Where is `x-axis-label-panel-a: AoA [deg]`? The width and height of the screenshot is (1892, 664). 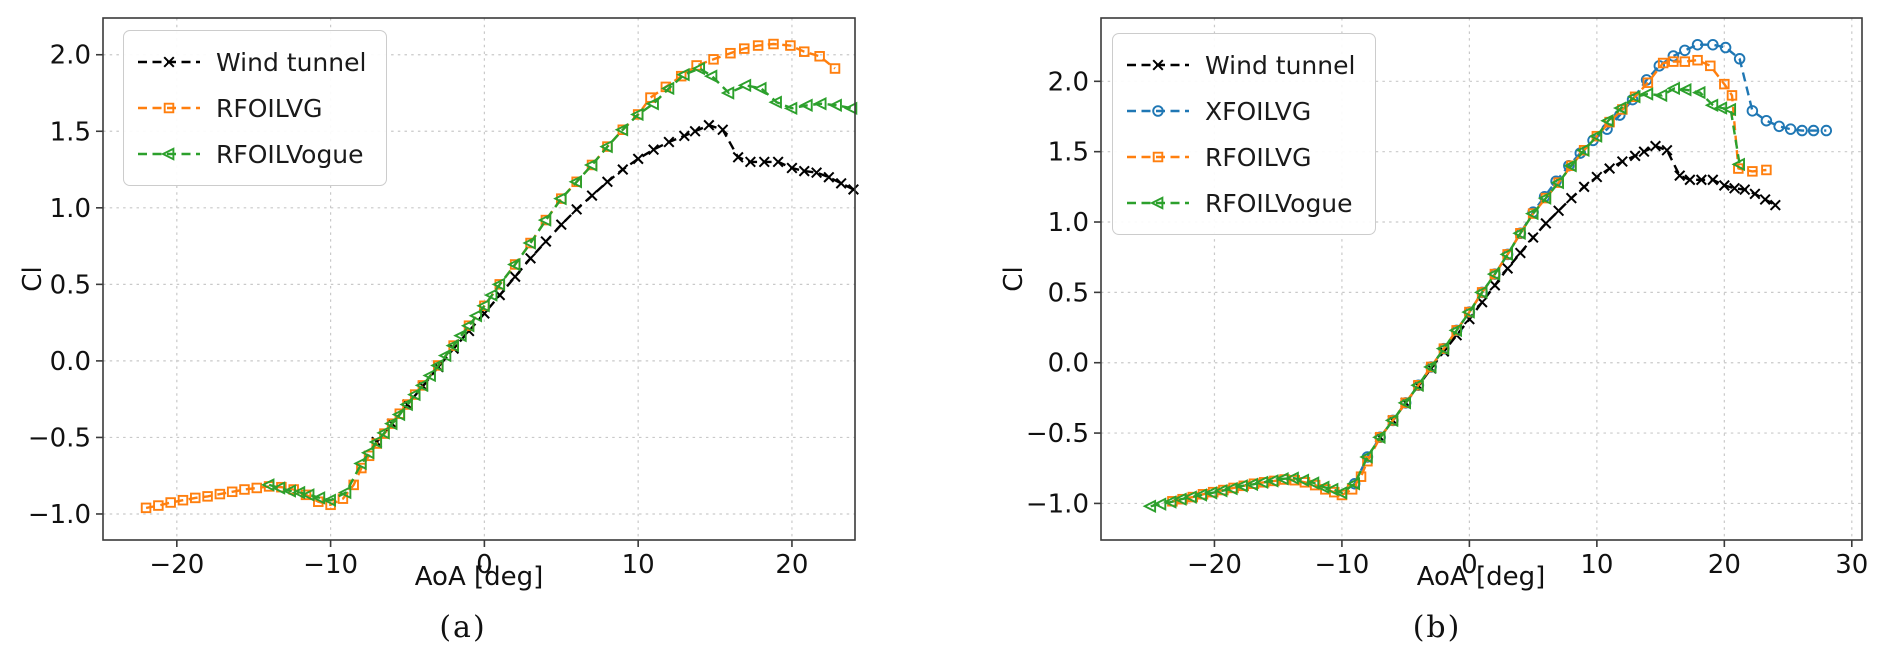
x-axis-label-panel-a: AoA [deg] is located at coordinates (479, 577).